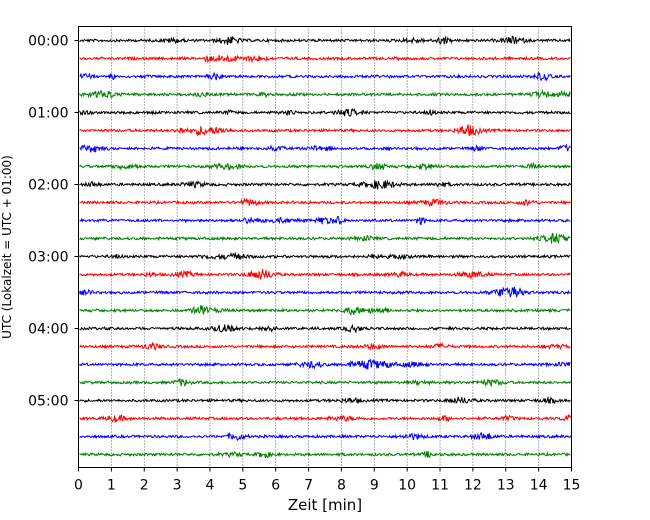 The image size is (650, 520). I want to click on x-tick-label: 10, so click(407, 486).